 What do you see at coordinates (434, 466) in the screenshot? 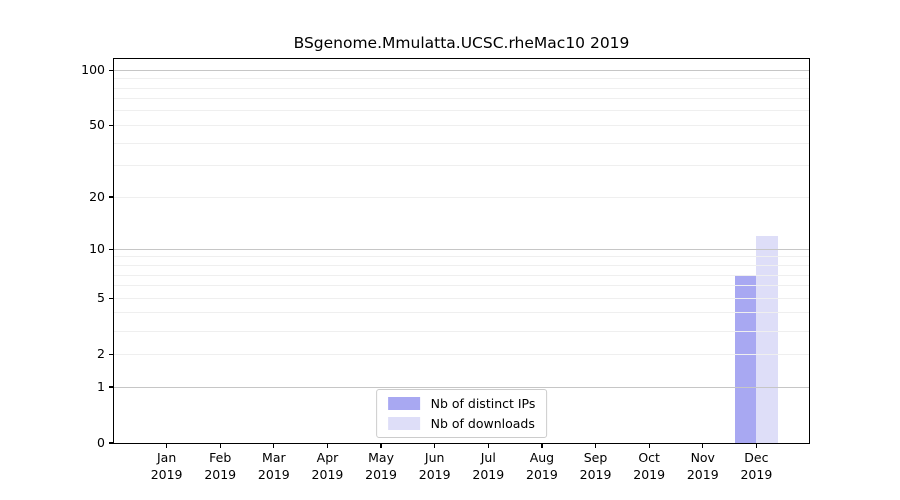
I see `x-tick-label: Jun 2019` at bounding box center [434, 466].